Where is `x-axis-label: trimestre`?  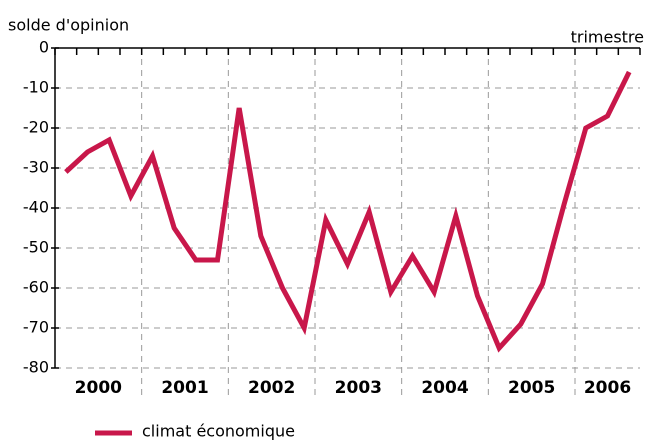 x-axis-label: trimestre is located at coordinates (607, 37).